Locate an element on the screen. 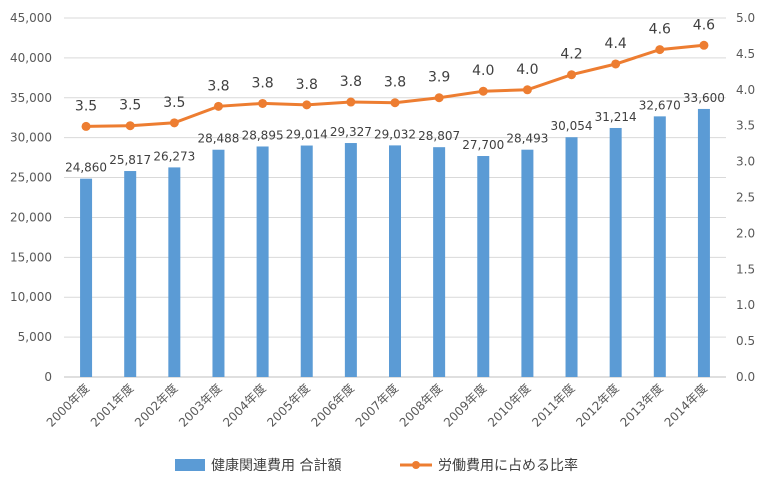 The image size is (768, 492). left-axis-tick-label: 35,000 is located at coordinates (31, 98).